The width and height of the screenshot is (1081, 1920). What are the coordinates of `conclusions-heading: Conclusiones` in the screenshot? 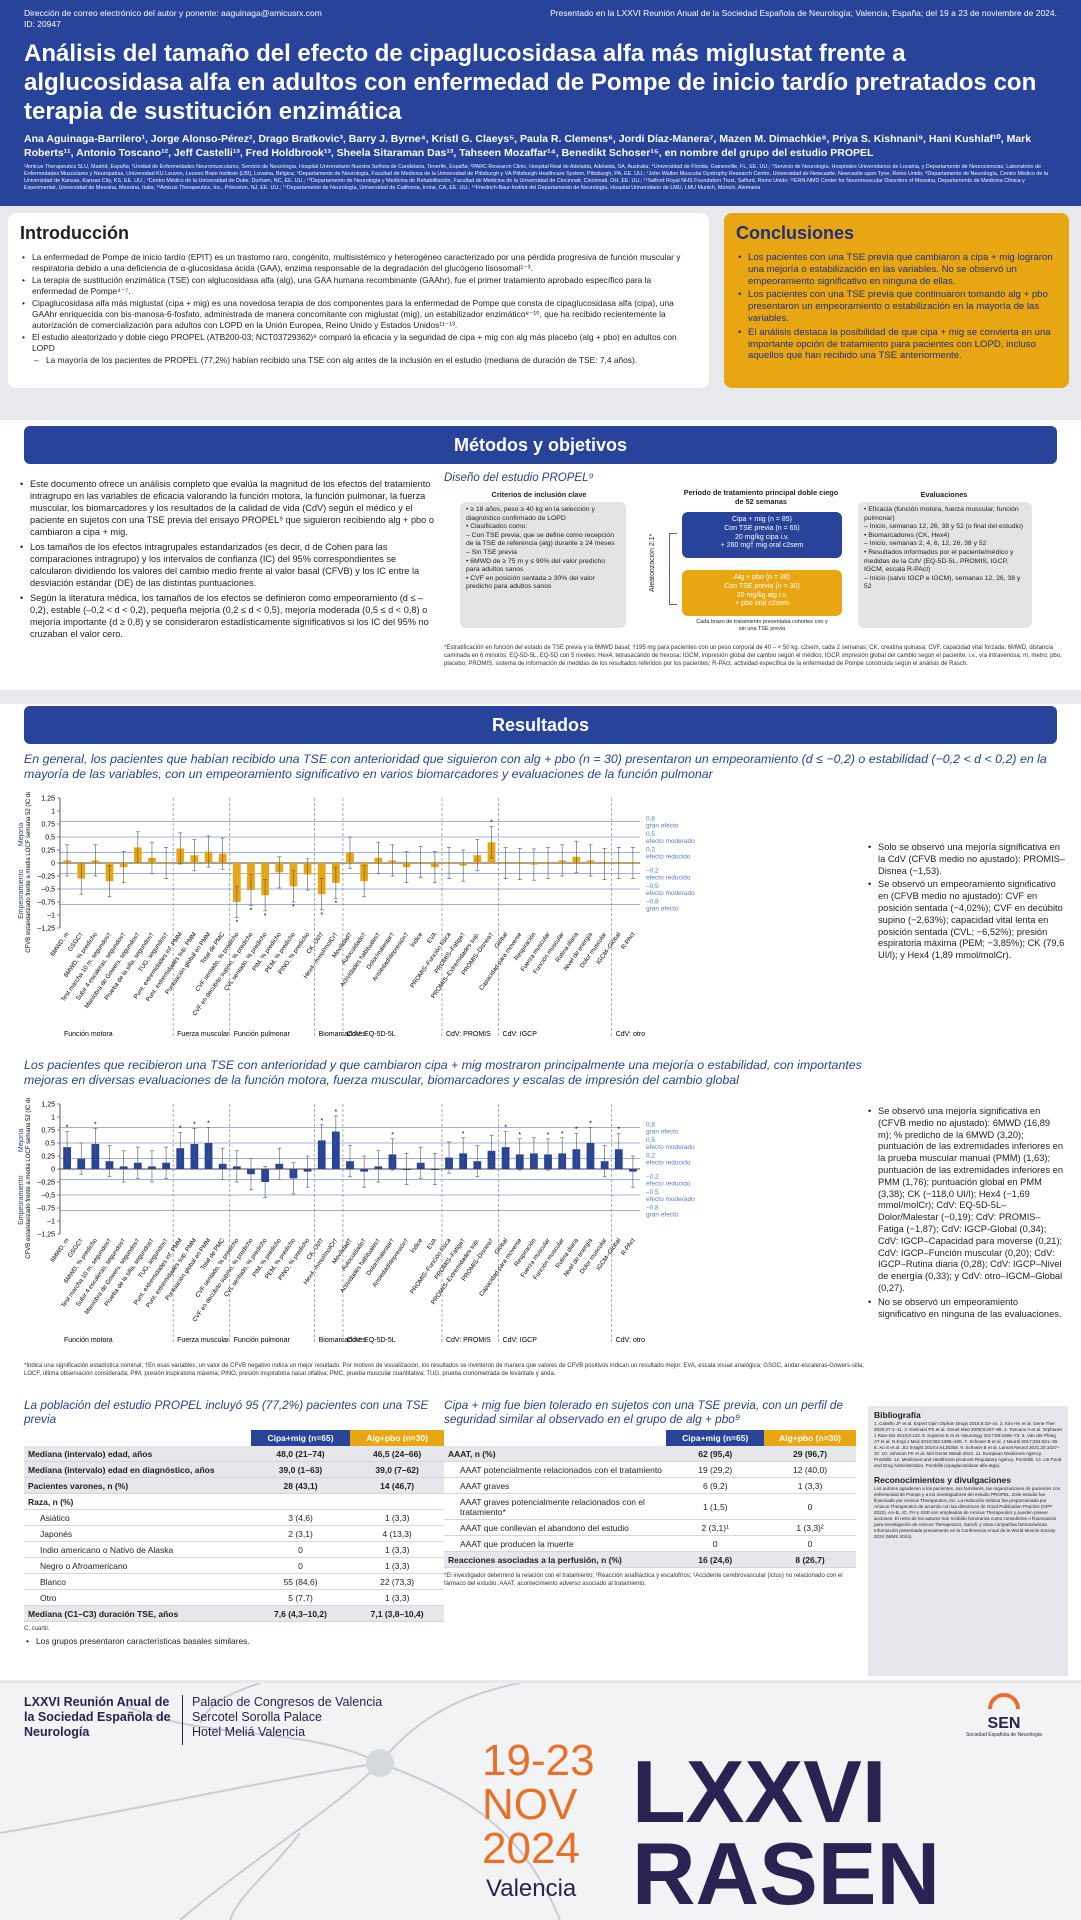 It's located at (795, 233).